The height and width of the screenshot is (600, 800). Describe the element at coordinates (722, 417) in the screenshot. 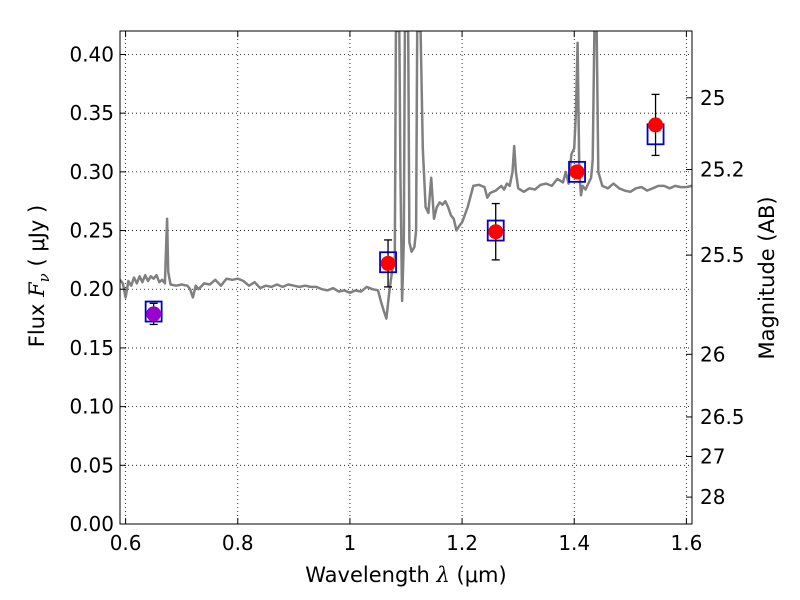

I see `magnitude-tick-label: 26.5` at that location.